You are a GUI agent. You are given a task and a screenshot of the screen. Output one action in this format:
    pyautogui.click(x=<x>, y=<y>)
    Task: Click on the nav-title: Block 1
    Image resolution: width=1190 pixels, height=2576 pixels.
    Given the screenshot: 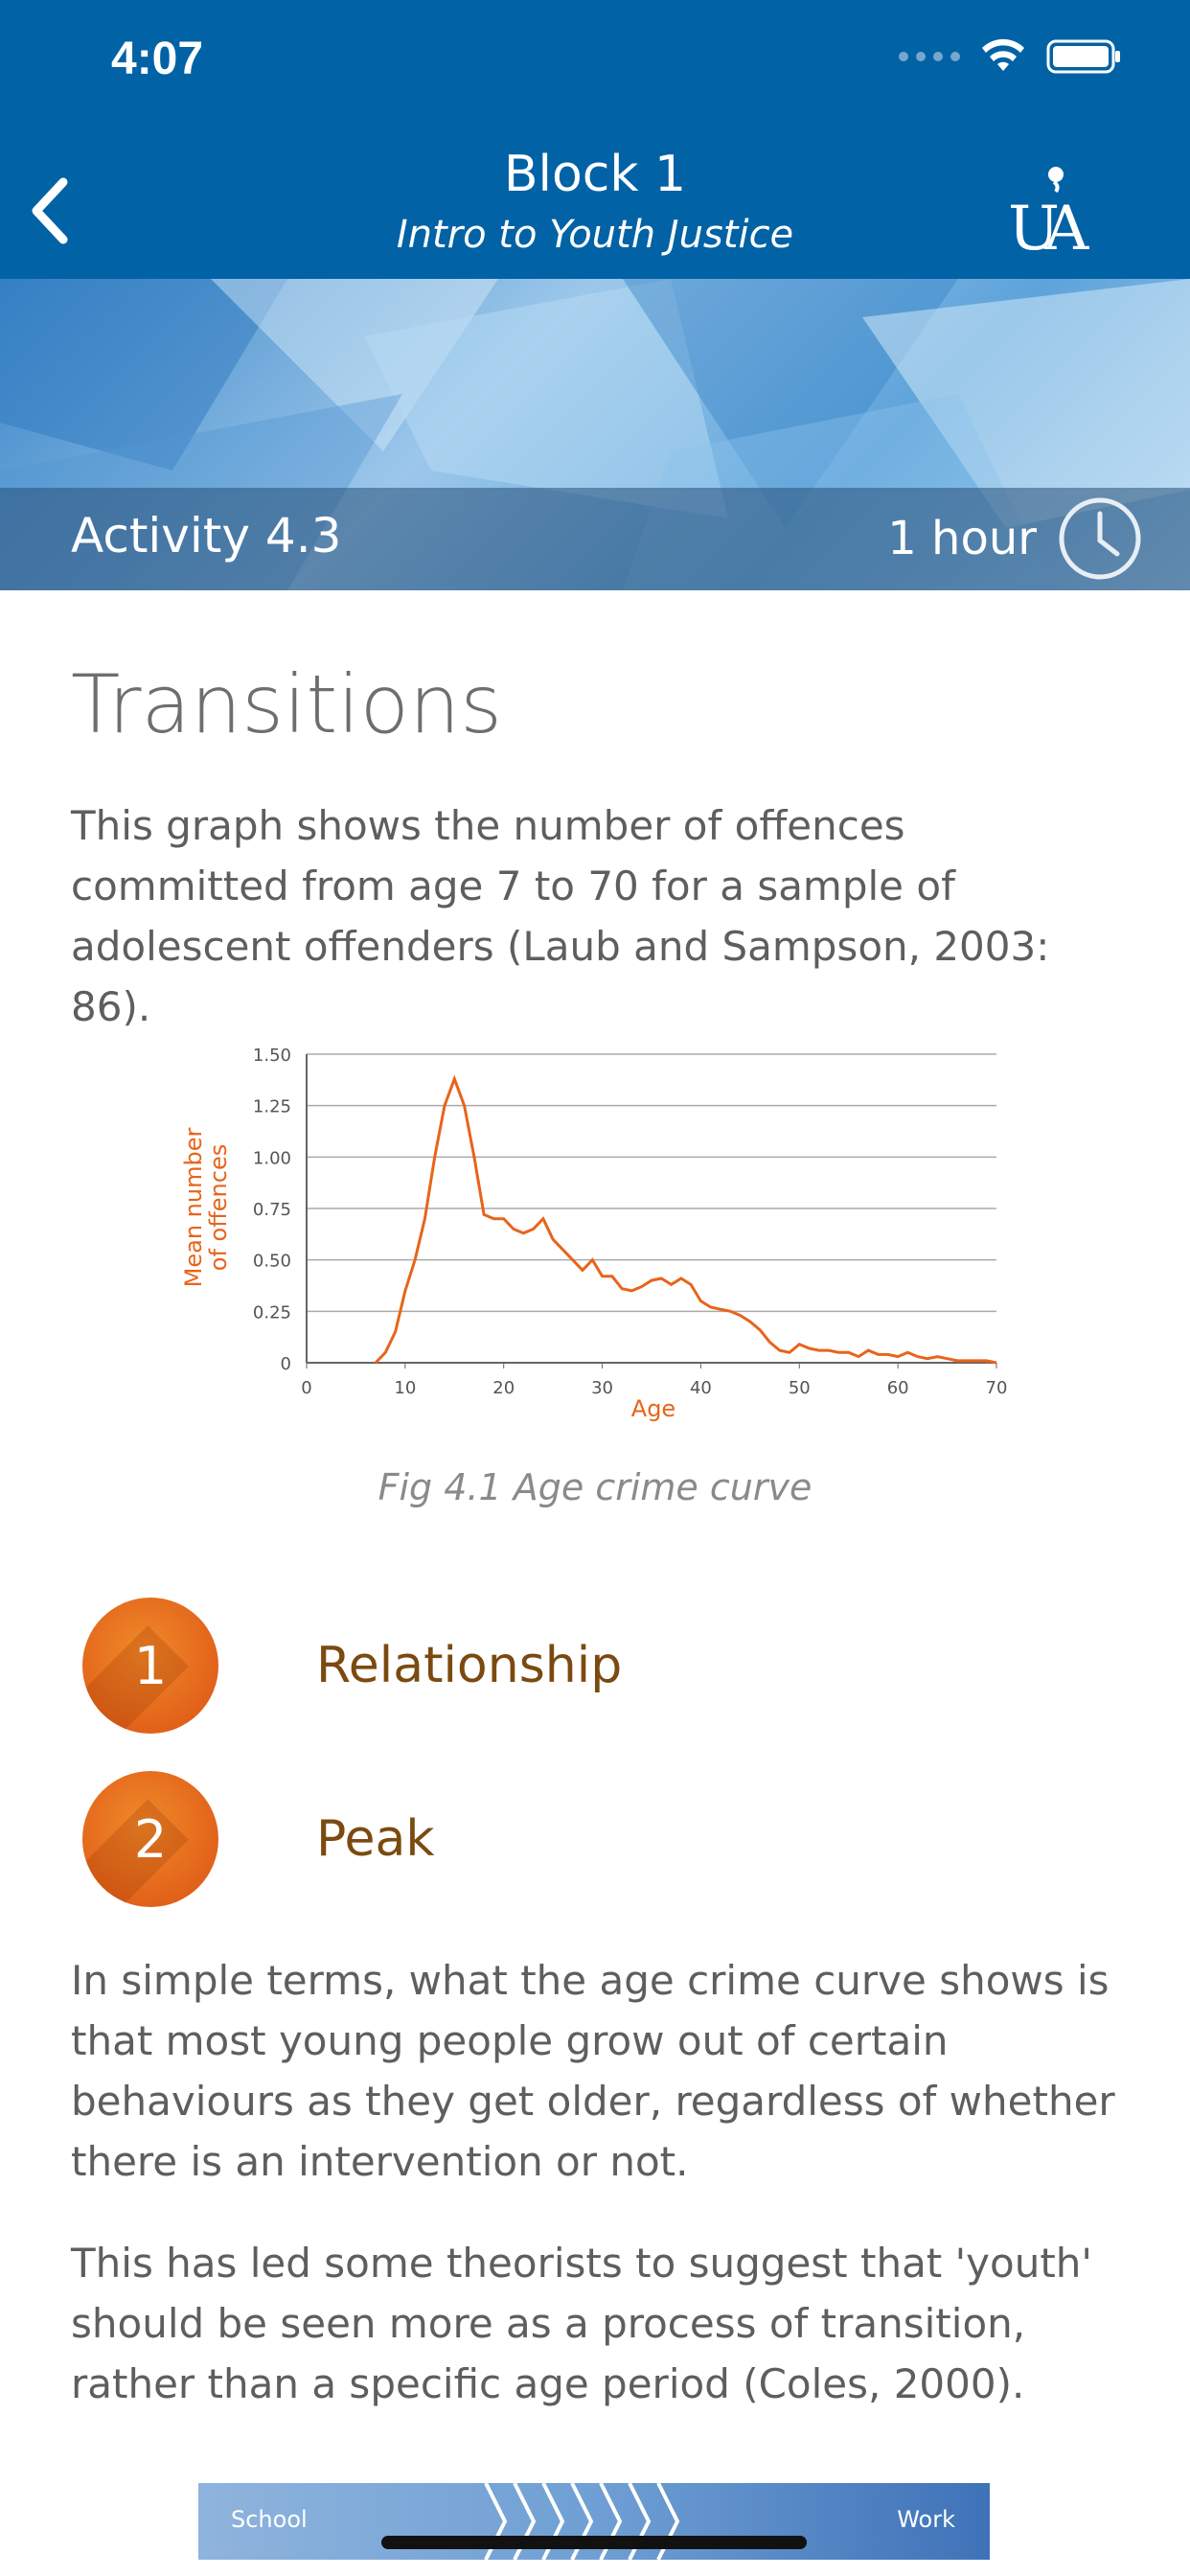 What is the action you would take?
    pyautogui.click(x=595, y=174)
    